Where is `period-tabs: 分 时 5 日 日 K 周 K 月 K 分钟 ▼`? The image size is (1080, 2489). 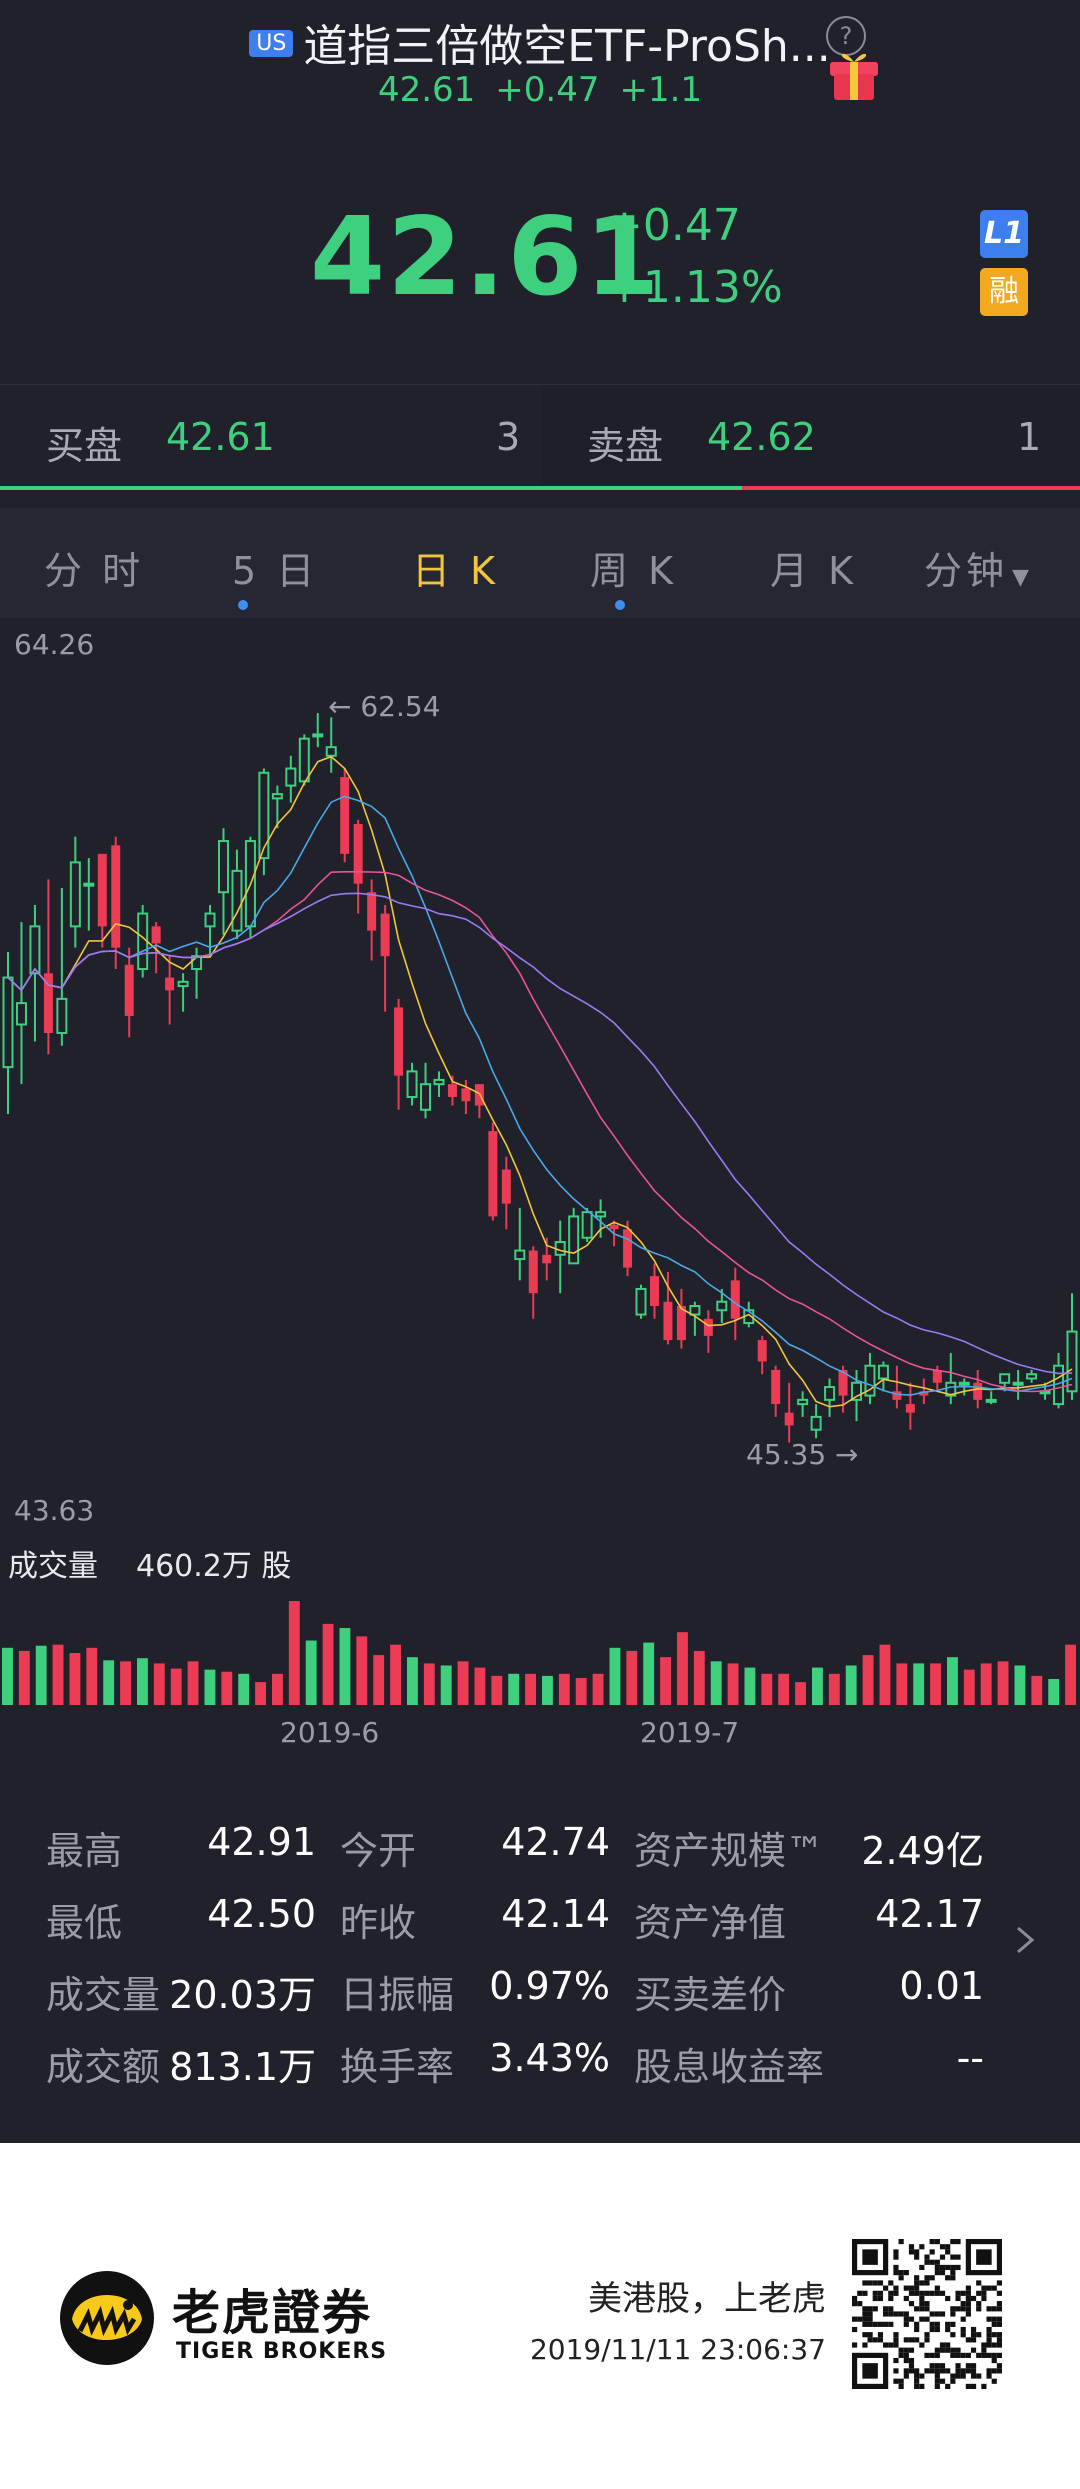
period-tabs: 分 时 5 日 日 K 周 K 月 K 分钟 ▼ is located at coordinates (540, 563).